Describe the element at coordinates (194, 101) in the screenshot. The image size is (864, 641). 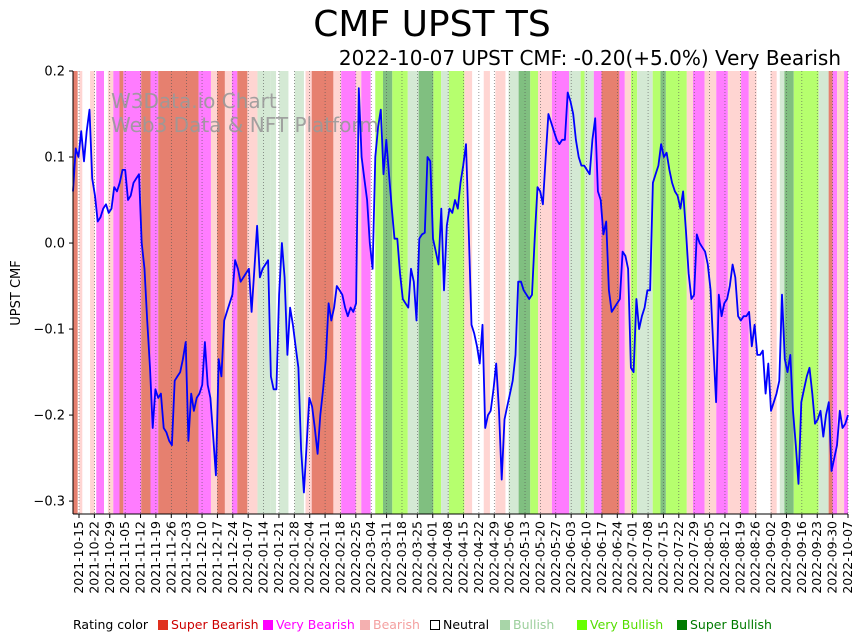
I see `watermark-line: W3Data.io Chart` at that location.